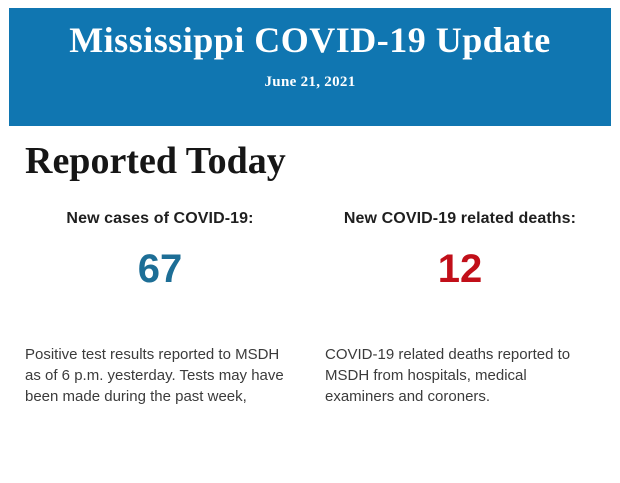 The image size is (620, 483). Describe the element at coordinates (310, 82) in the screenshot. I see `report-date: June 21, 2021` at that location.